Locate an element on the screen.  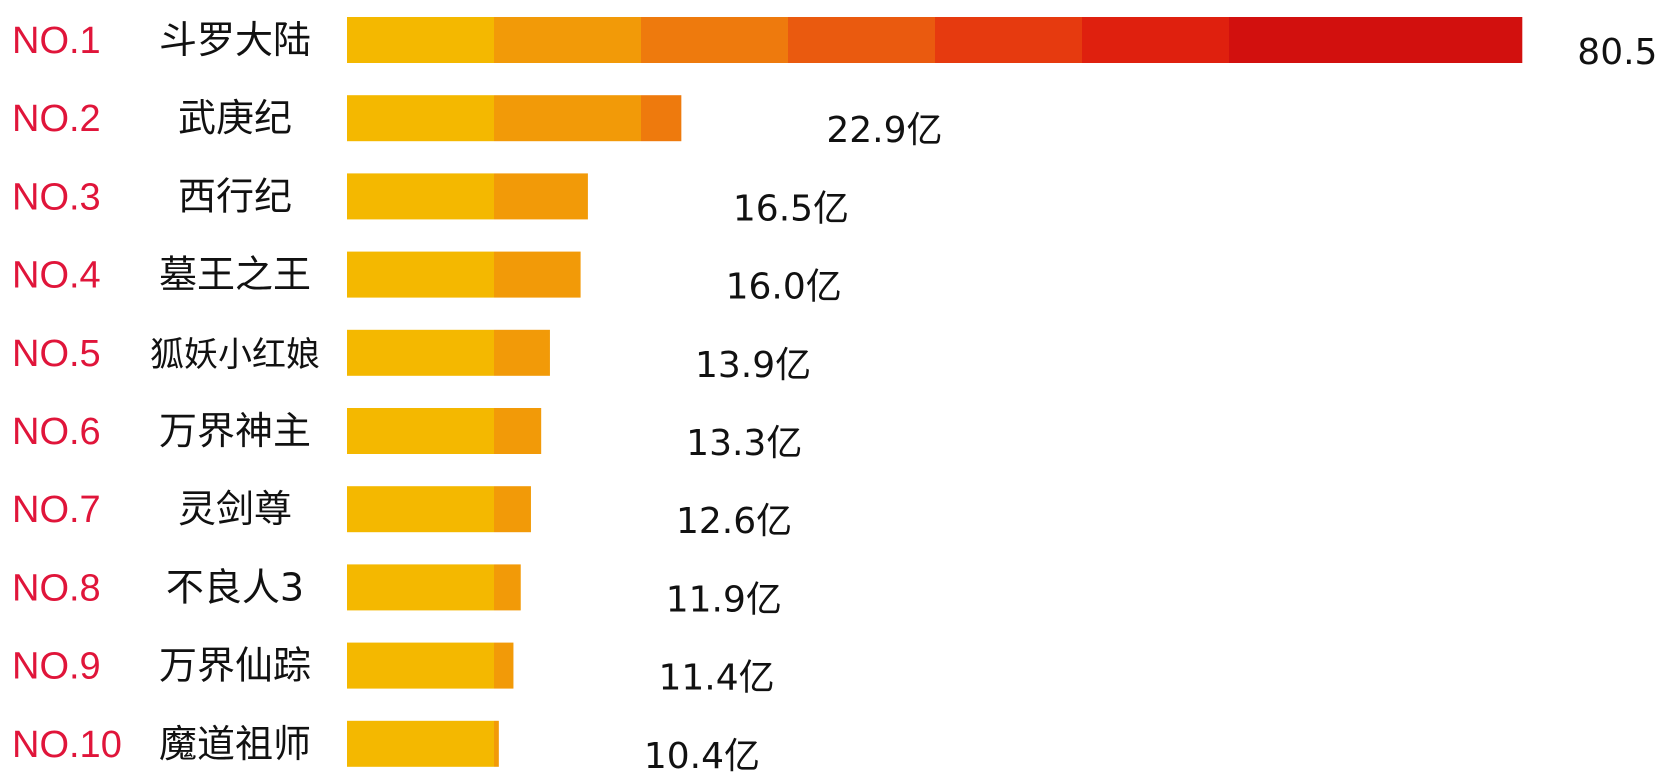
value-label: 80.5 is located at coordinates (1616, 52).